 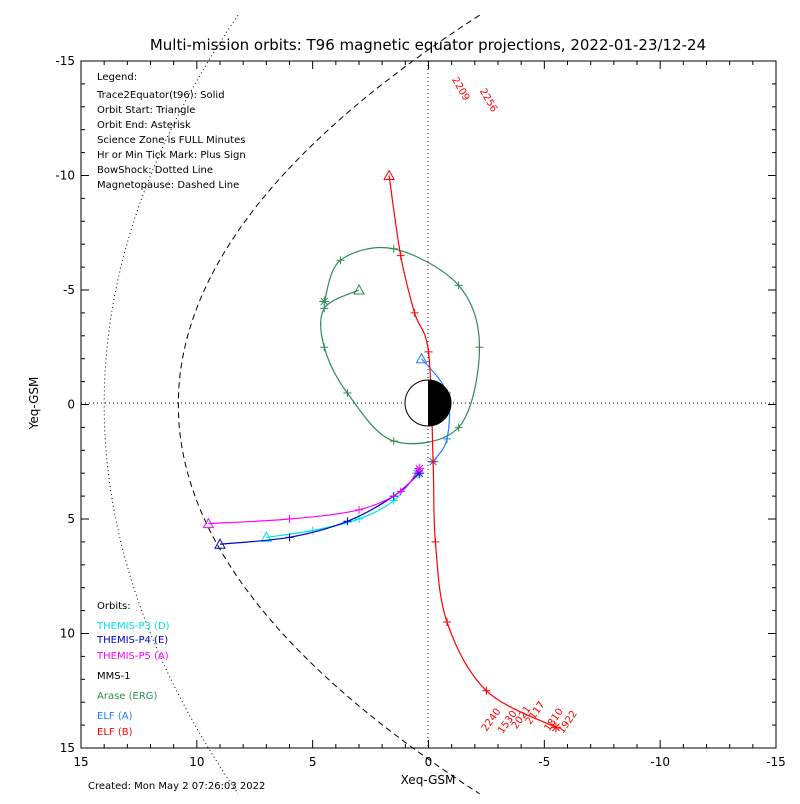 What do you see at coordinates (117, 77) in the screenshot?
I see `legend-heading: Legend:` at bounding box center [117, 77].